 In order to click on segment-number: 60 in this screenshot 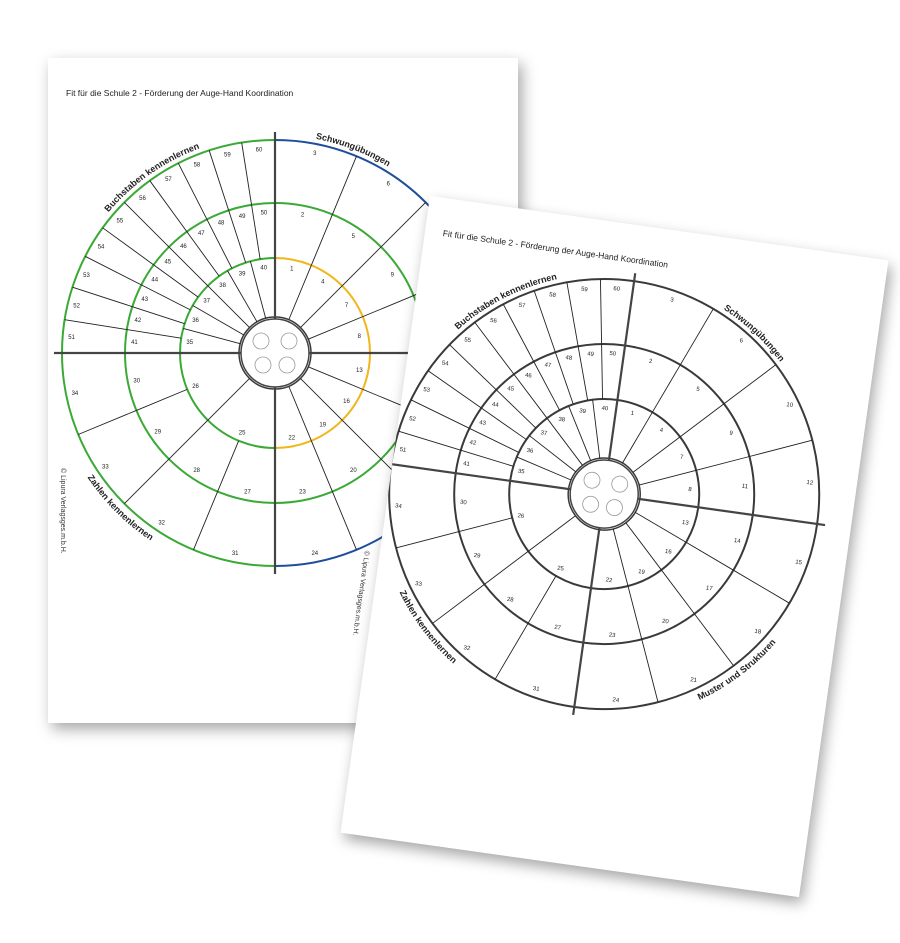, I will do `click(617, 289)`.